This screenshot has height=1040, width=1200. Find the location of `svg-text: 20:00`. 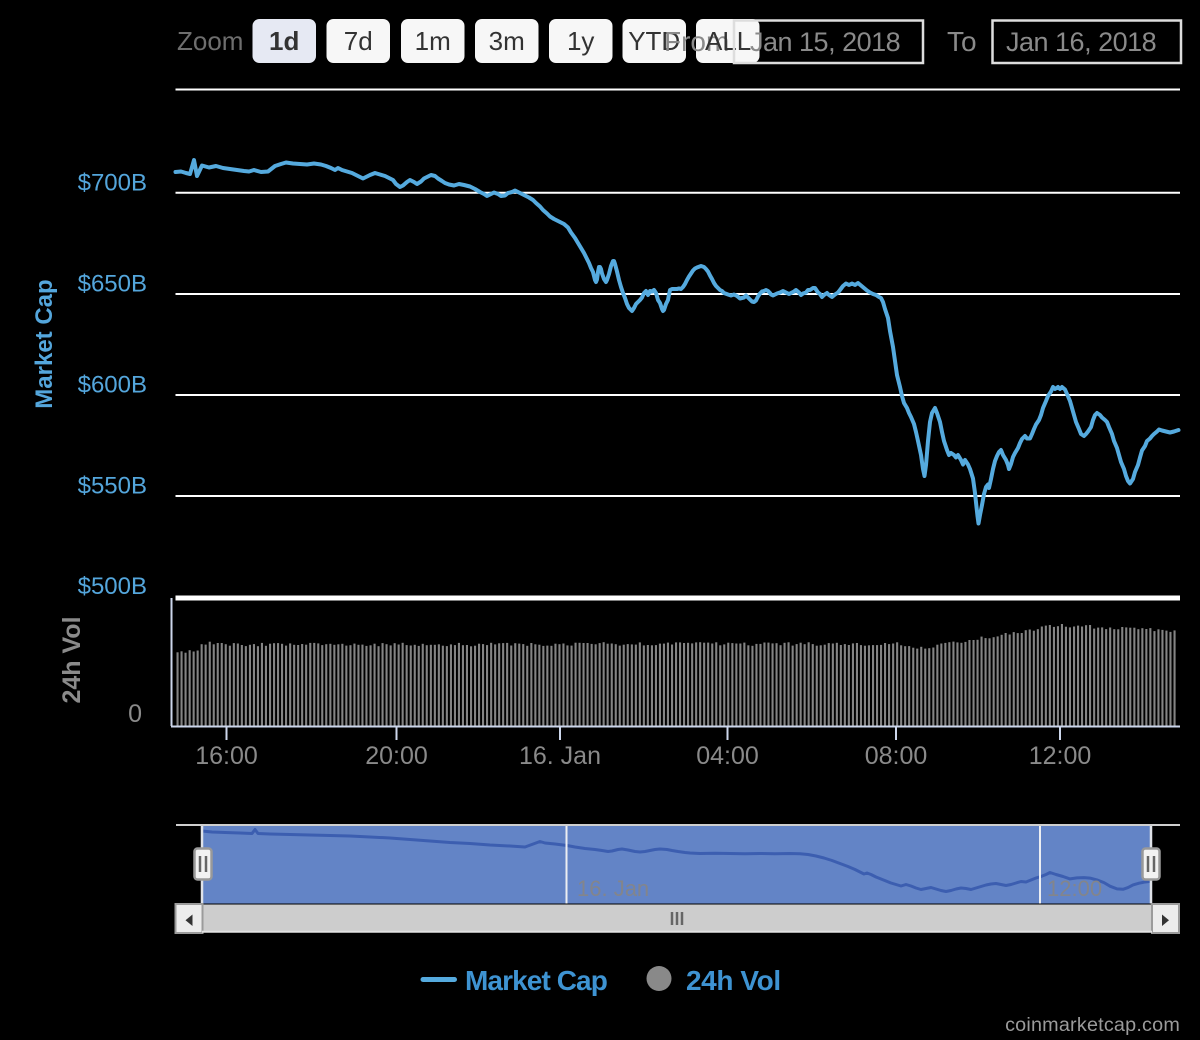

svg-text: 20:00 is located at coordinates (396, 756).